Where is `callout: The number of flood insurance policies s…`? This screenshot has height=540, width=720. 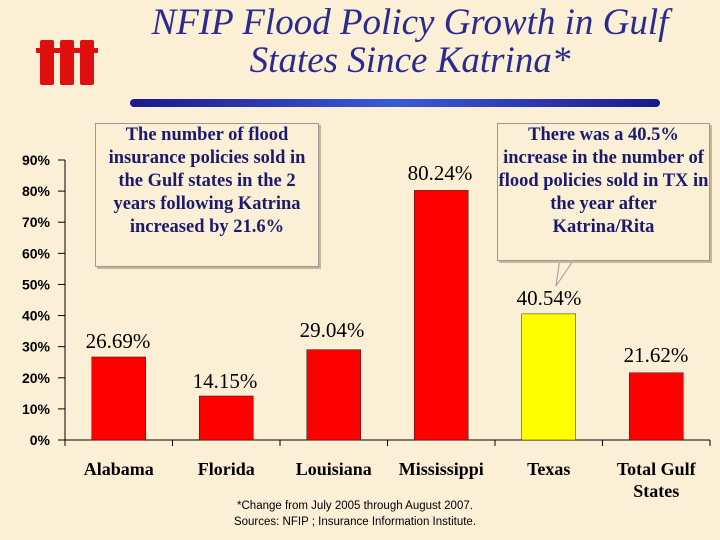
callout: The number of flood insurance policies s… is located at coordinates (207, 195).